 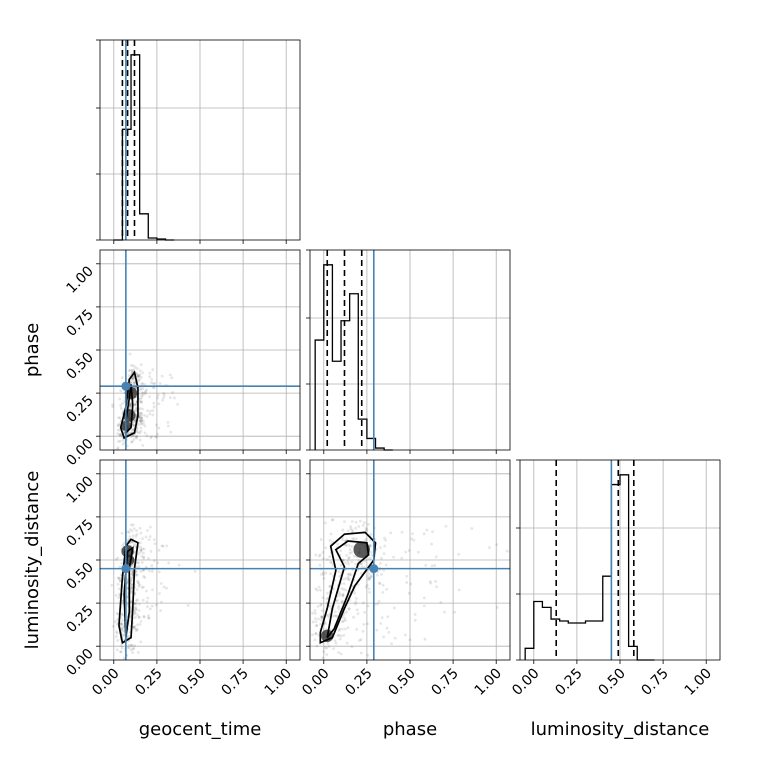 I want to click on hist-geocent_time-step, so click(x=144, y=147).